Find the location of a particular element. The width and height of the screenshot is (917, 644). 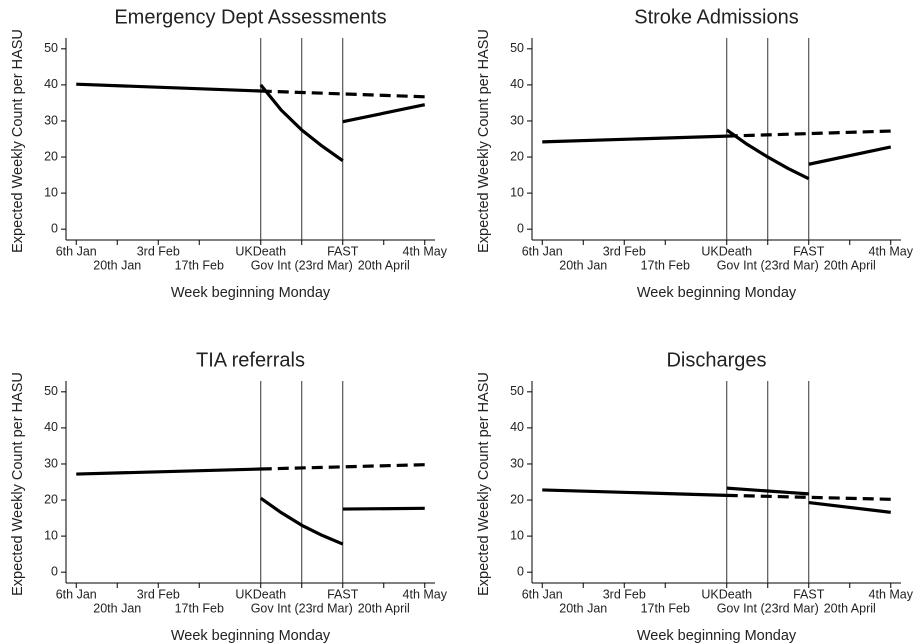

panel-title: Emergency Dept Assessments is located at coordinates (250, 17).